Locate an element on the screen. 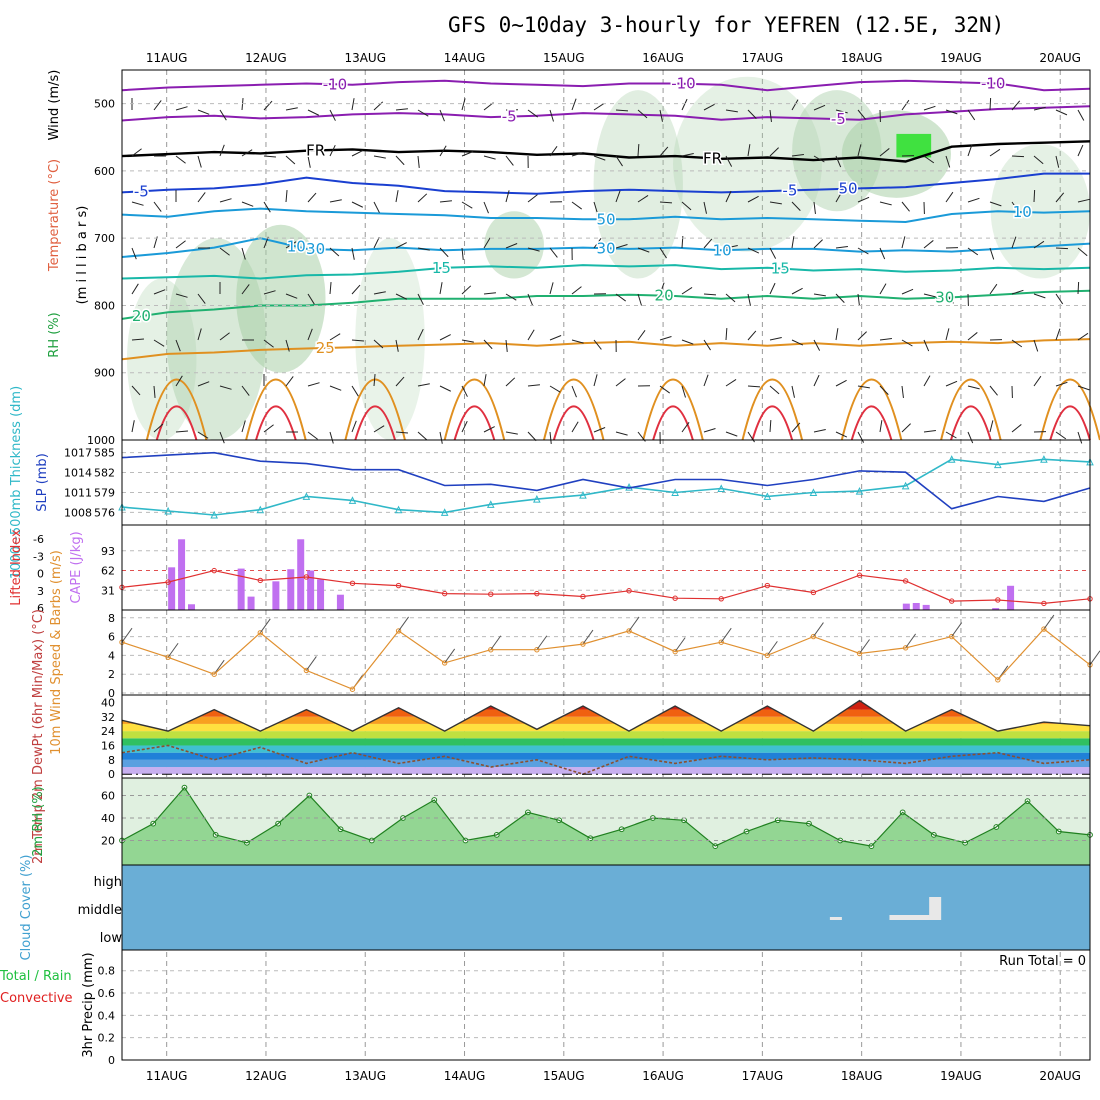 This screenshot has height=1100, width=1100. li-tick-label: 0 is located at coordinates (40, 574).